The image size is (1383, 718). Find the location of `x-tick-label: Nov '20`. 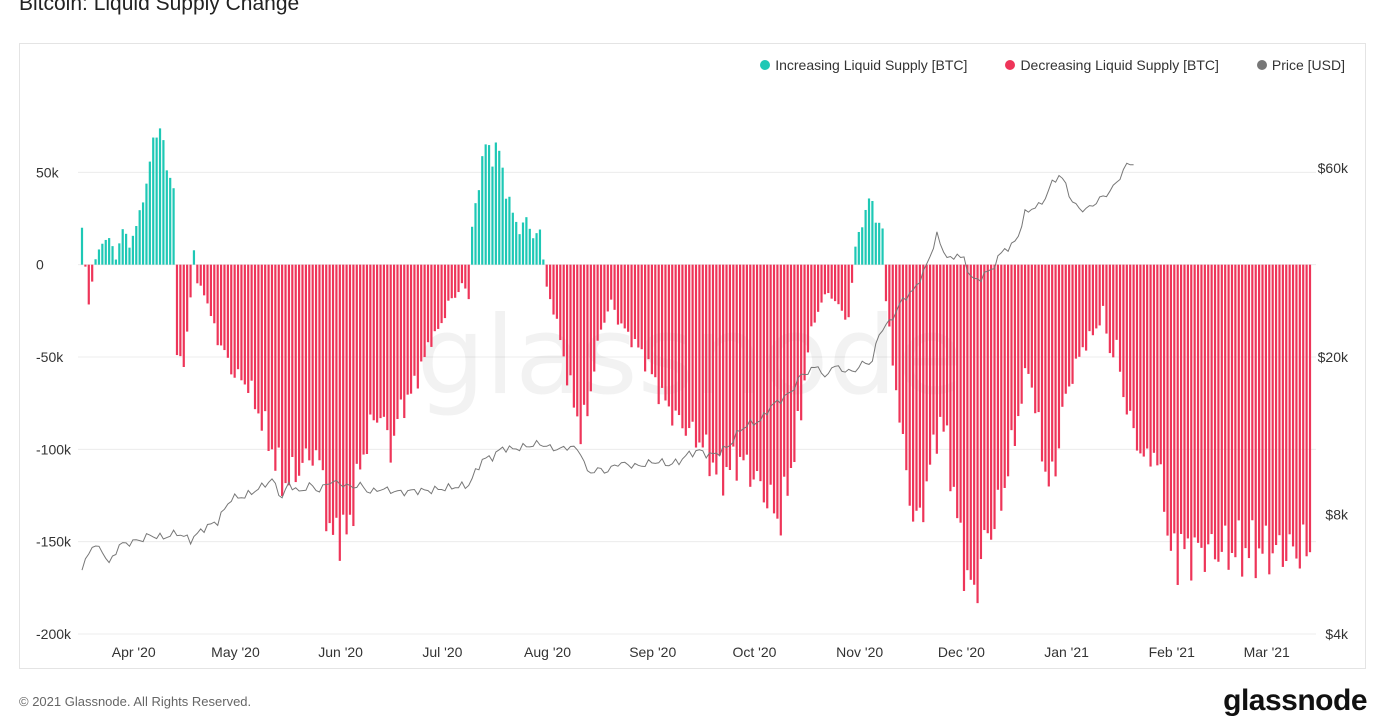

x-tick-label: Nov '20 is located at coordinates (859, 652).